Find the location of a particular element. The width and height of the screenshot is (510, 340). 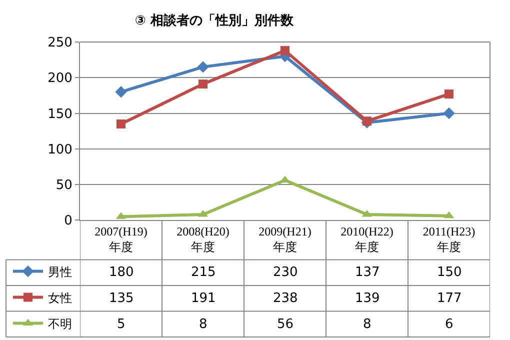

data-label: 139 is located at coordinates (367, 298).